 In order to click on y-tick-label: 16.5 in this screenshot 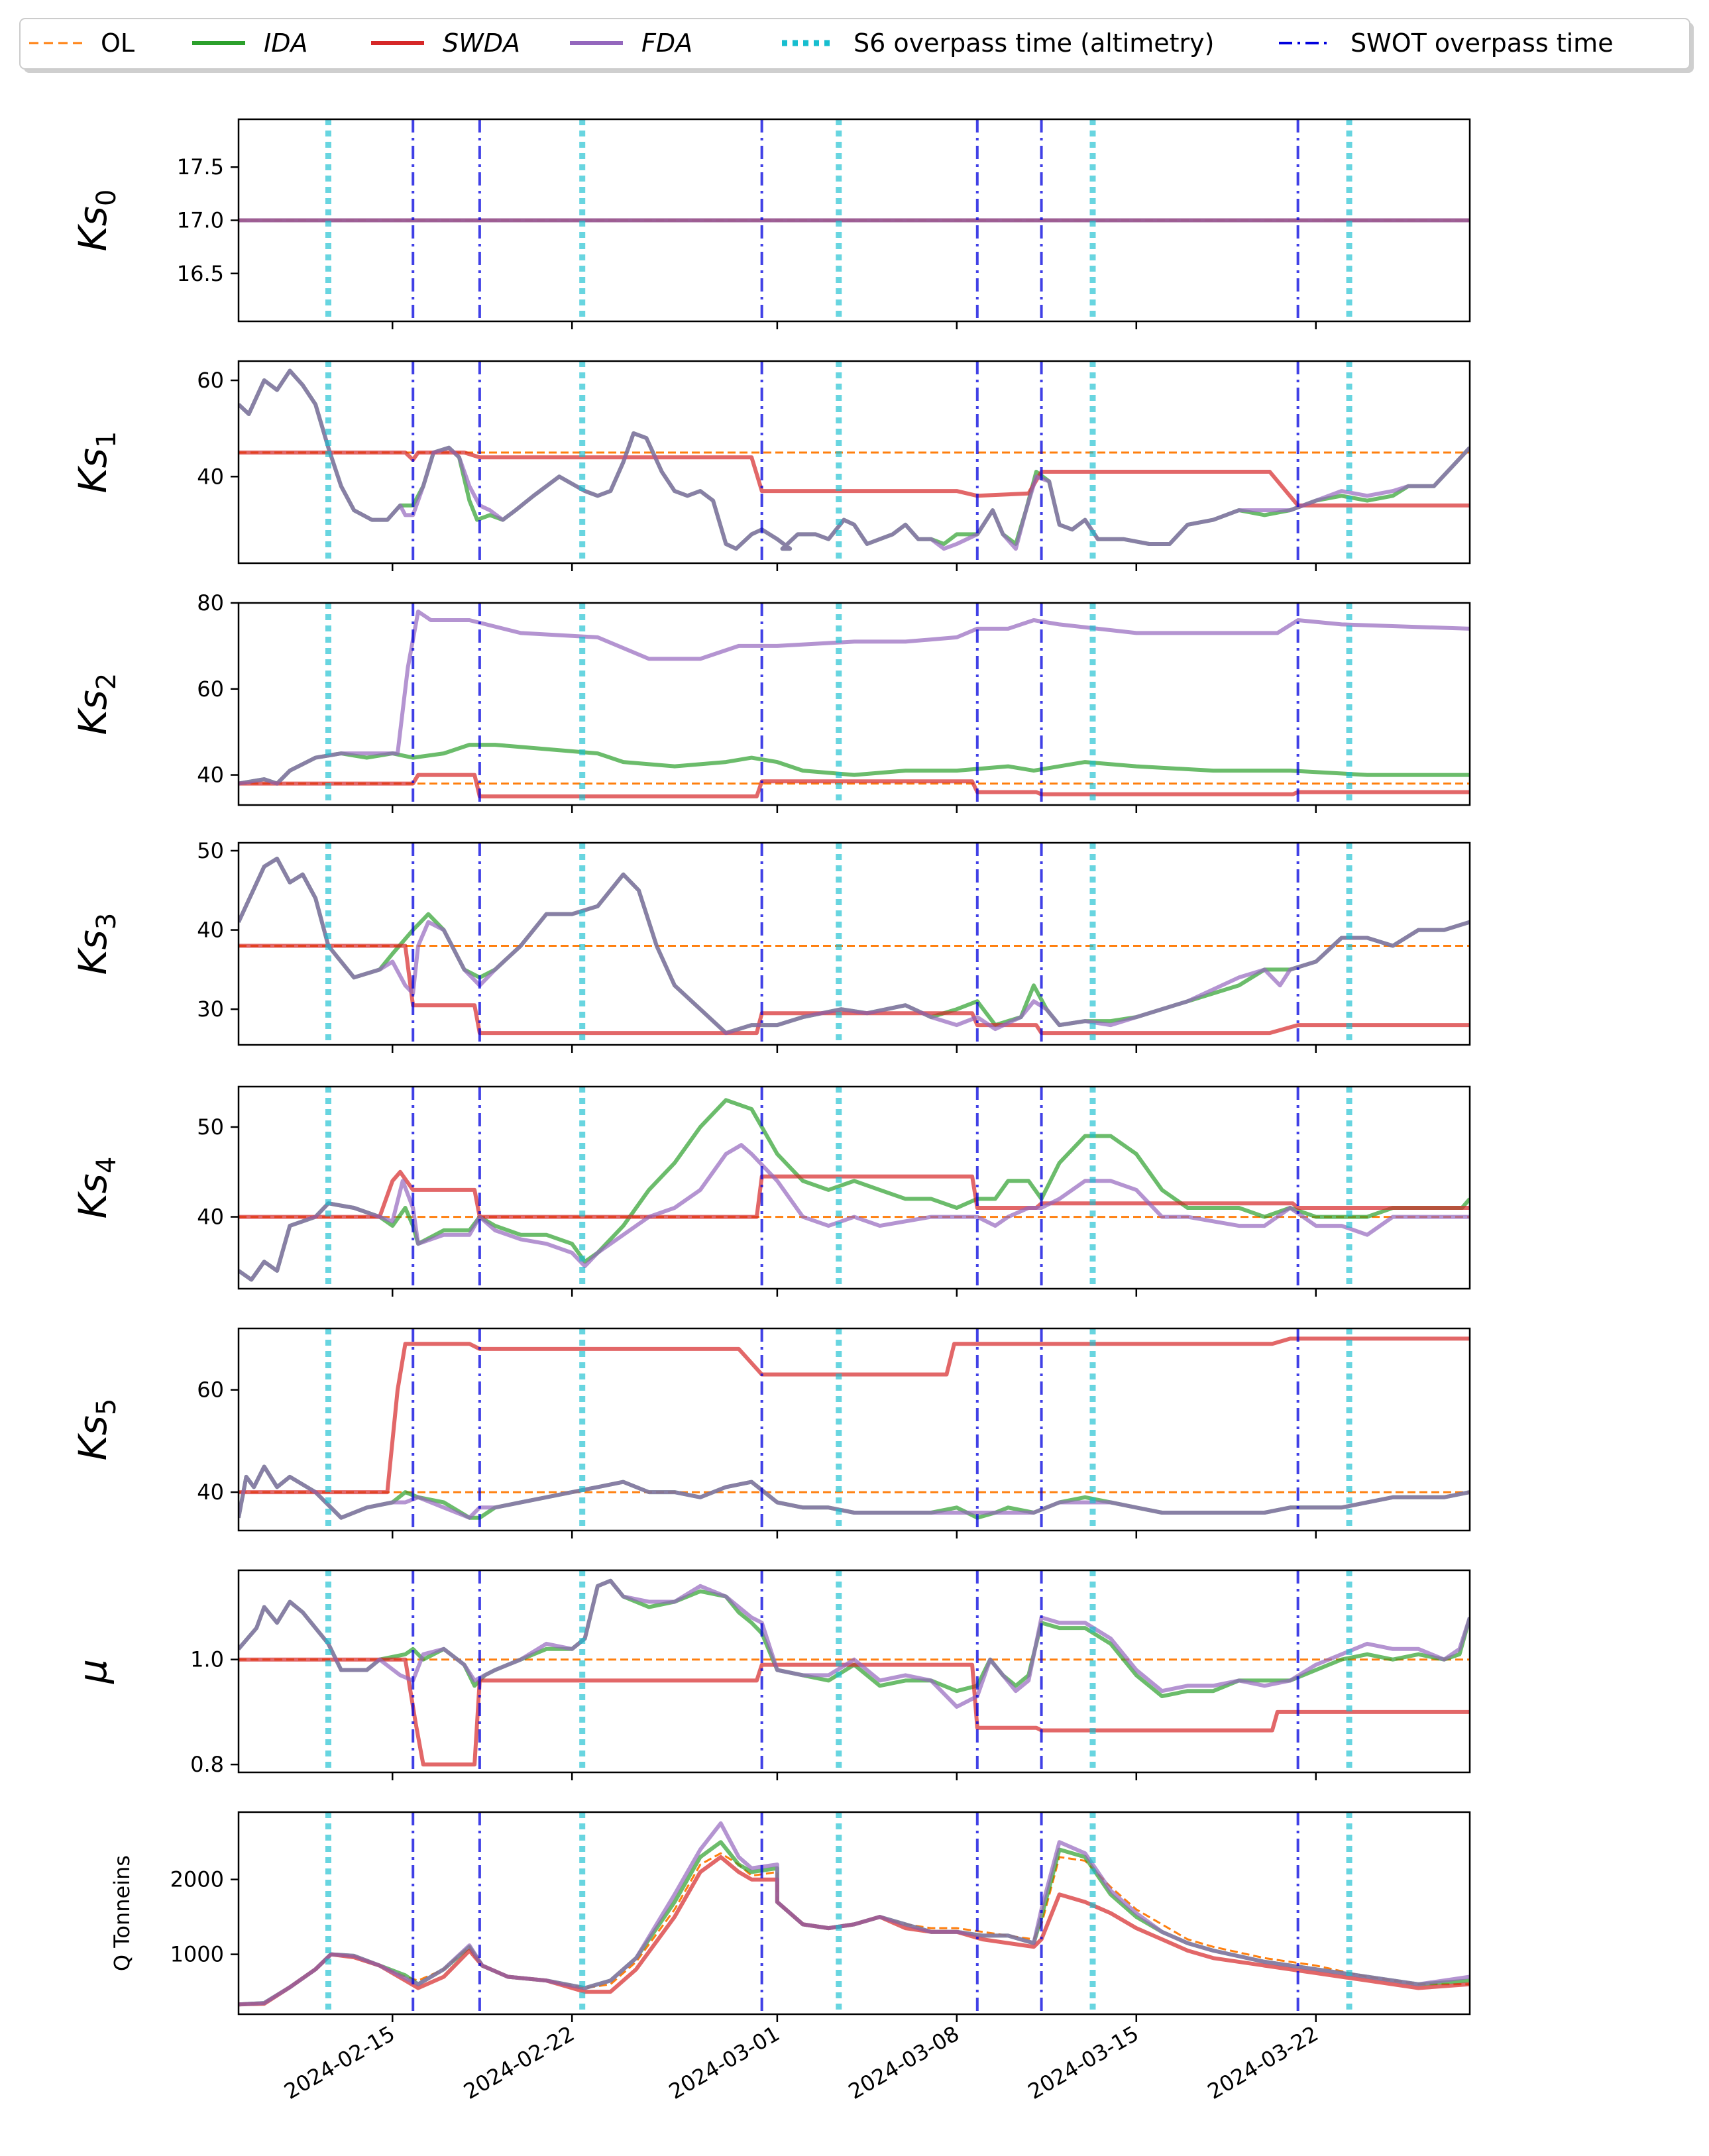, I will do `click(200, 273)`.